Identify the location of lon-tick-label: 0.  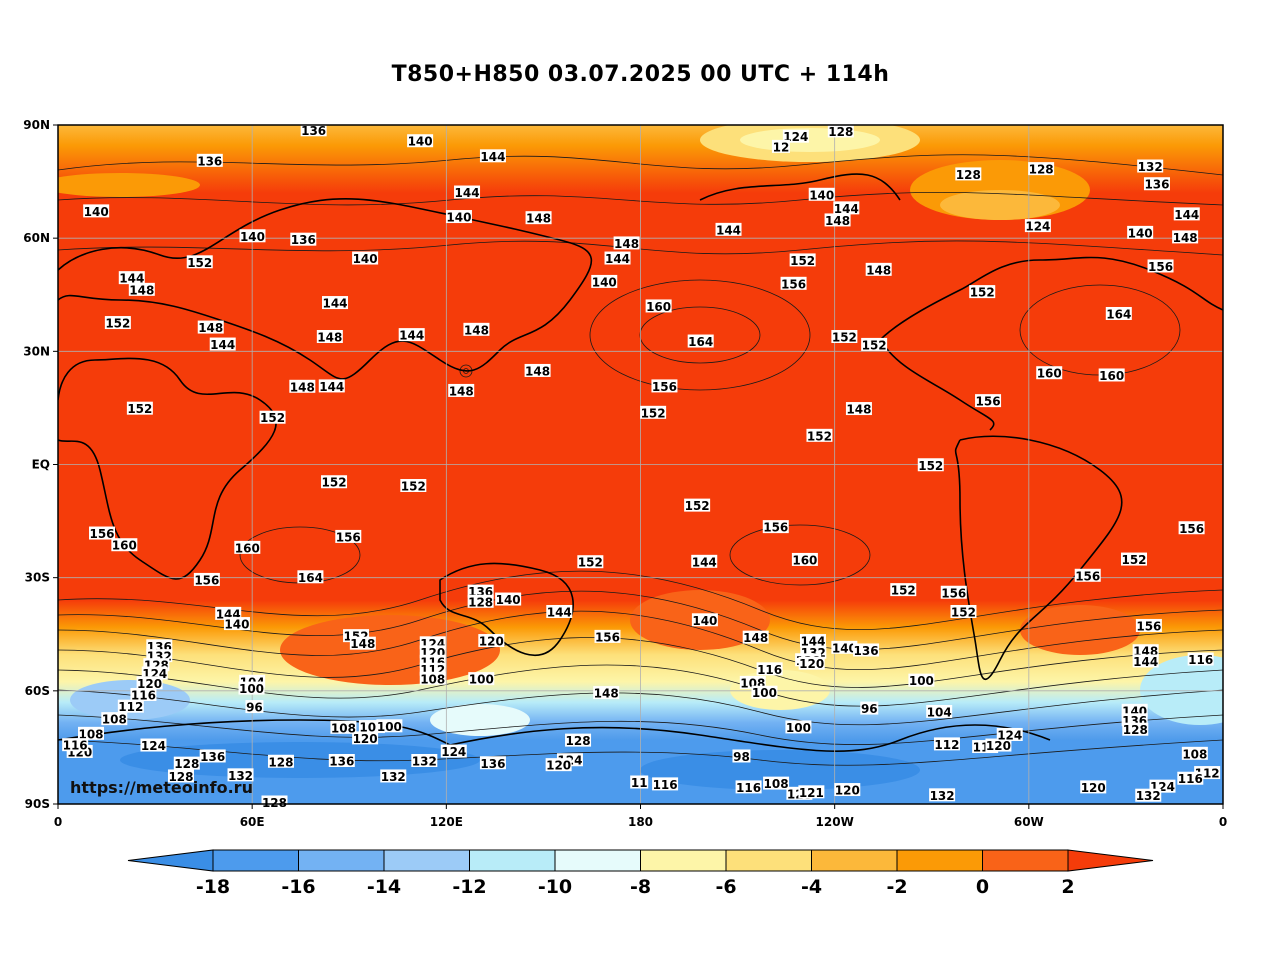
(1223, 822).